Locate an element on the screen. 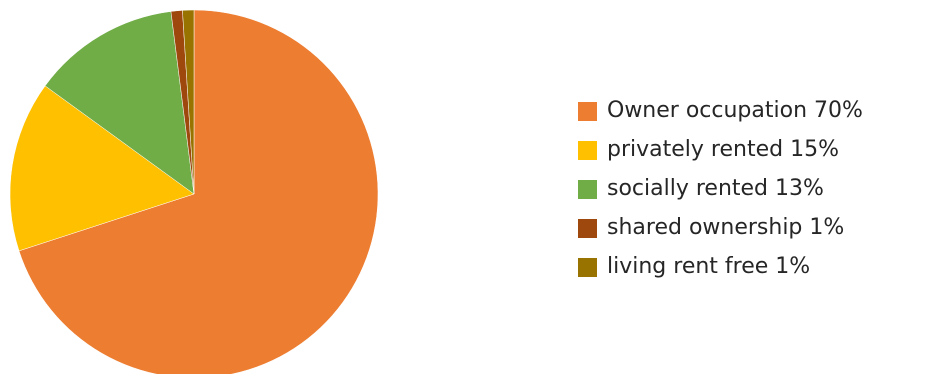 This screenshot has height=374, width=938. legend-label: privately rented 15% is located at coordinates (723, 149).